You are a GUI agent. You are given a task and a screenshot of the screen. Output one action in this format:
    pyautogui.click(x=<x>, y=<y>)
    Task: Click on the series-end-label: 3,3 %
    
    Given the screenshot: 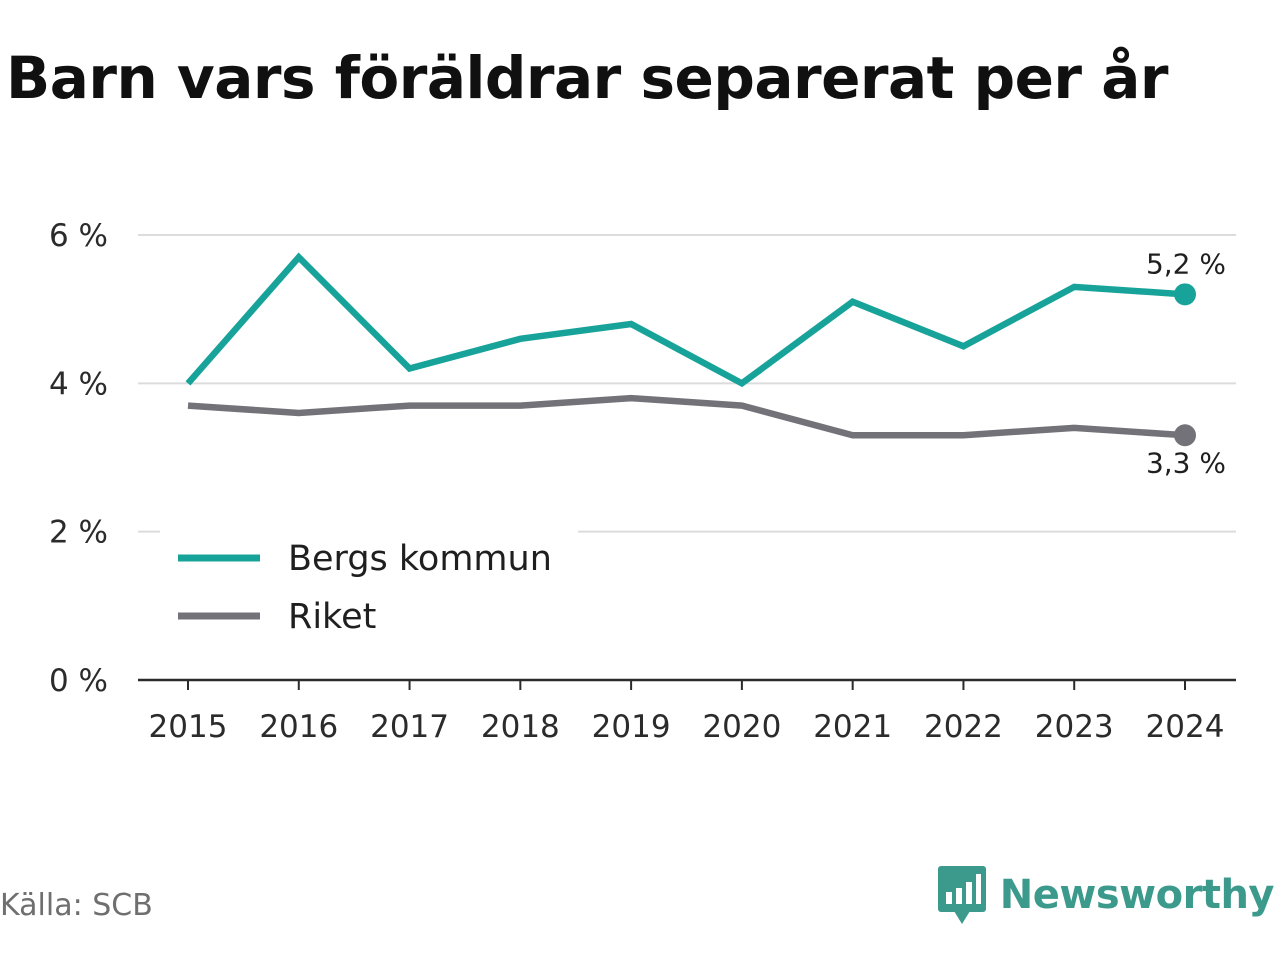 What is the action you would take?
    pyautogui.click(x=1186, y=462)
    